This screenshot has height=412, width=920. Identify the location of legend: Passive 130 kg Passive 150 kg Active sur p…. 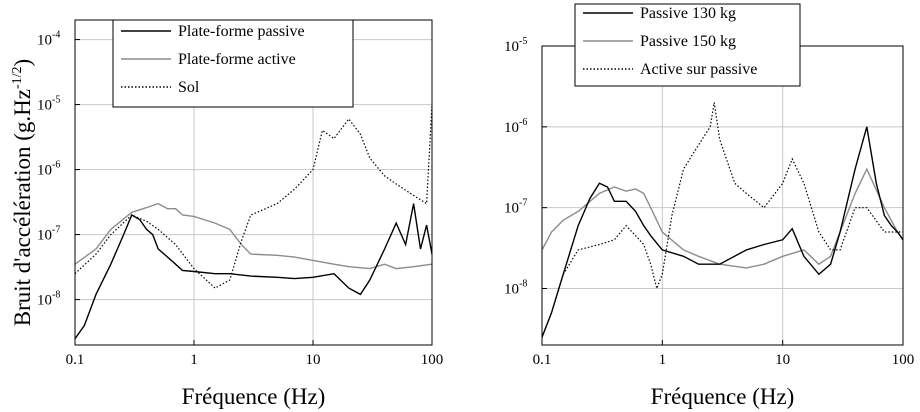
(687, 45).